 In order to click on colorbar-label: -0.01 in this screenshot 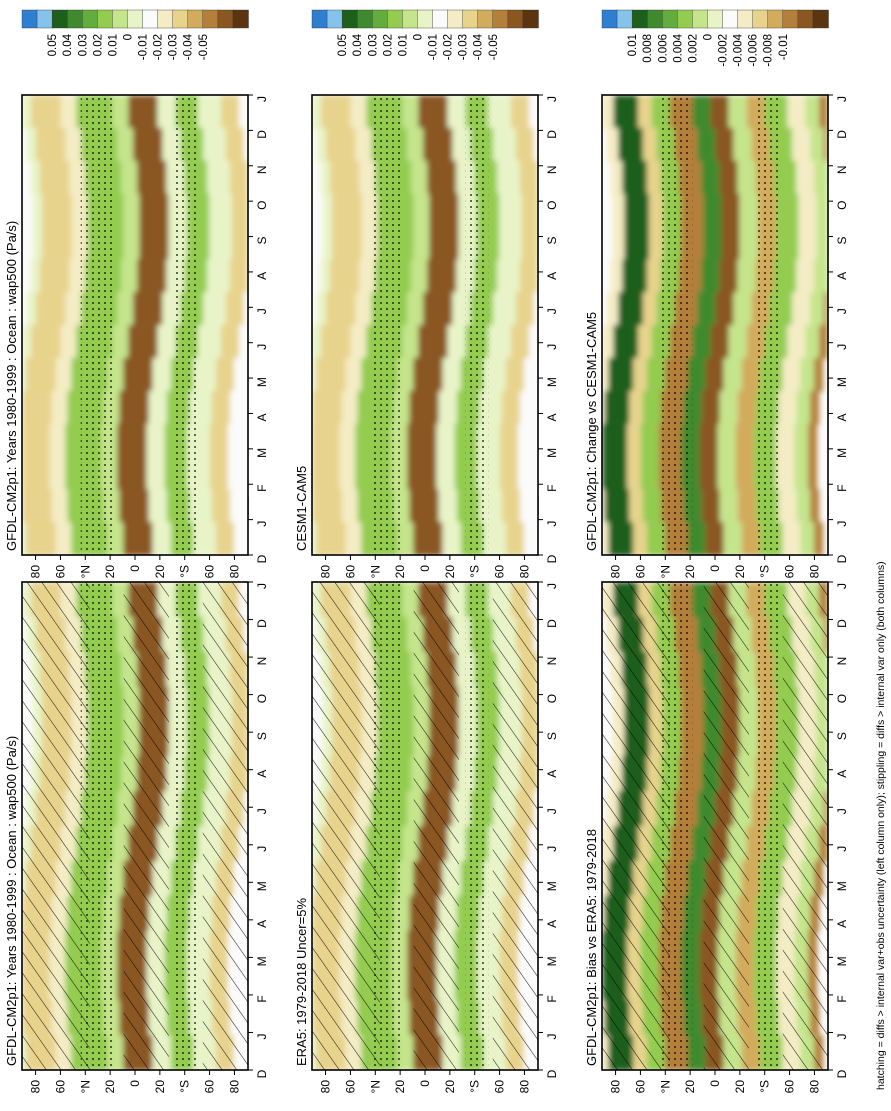, I will do `click(144, 47)`.